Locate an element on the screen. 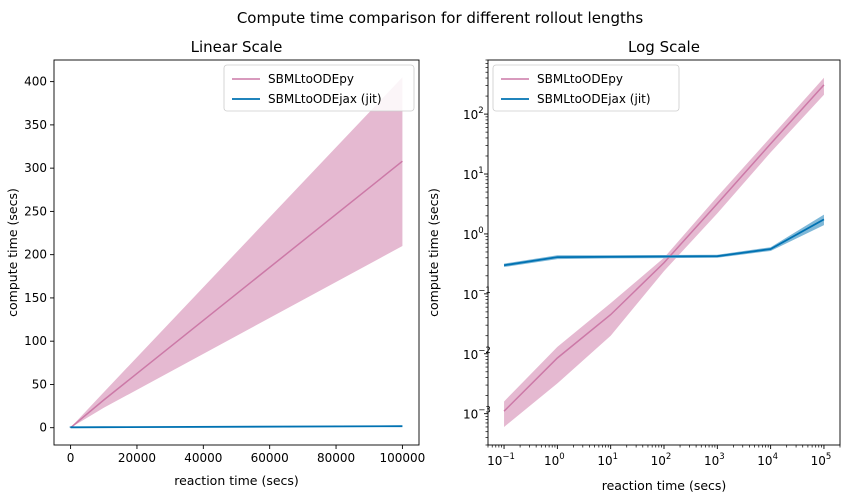 The width and height of the screenshot is (850, 502). plot-title: Linear Scale is located at coordinates (237, 47).